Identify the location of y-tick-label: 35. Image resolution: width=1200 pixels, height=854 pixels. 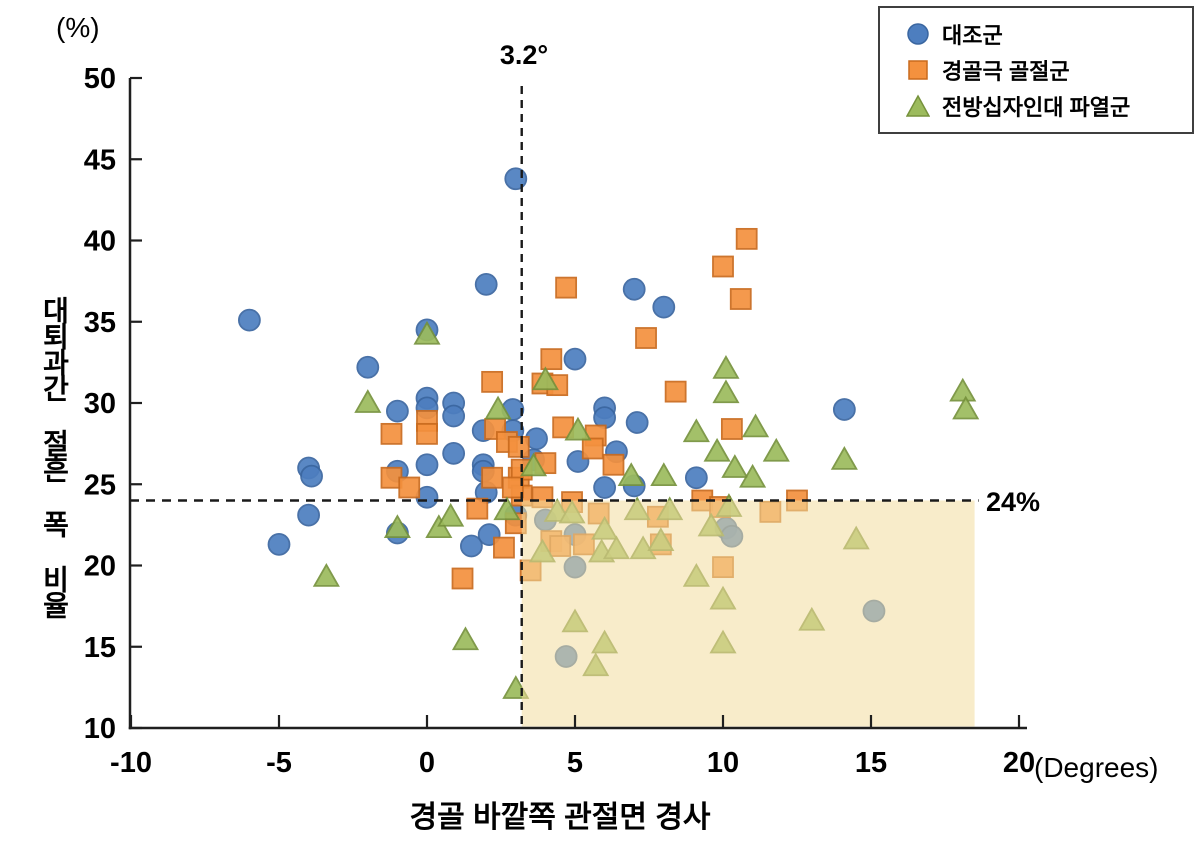
(100, 323).